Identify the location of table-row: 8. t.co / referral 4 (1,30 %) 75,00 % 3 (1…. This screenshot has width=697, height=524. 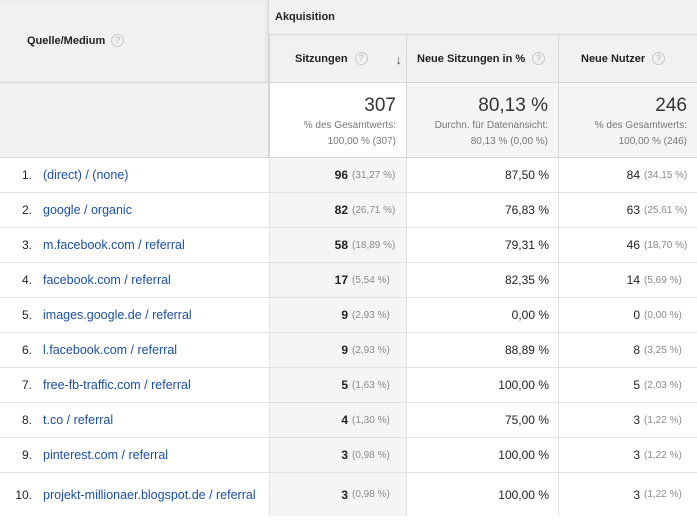
(348, 420).